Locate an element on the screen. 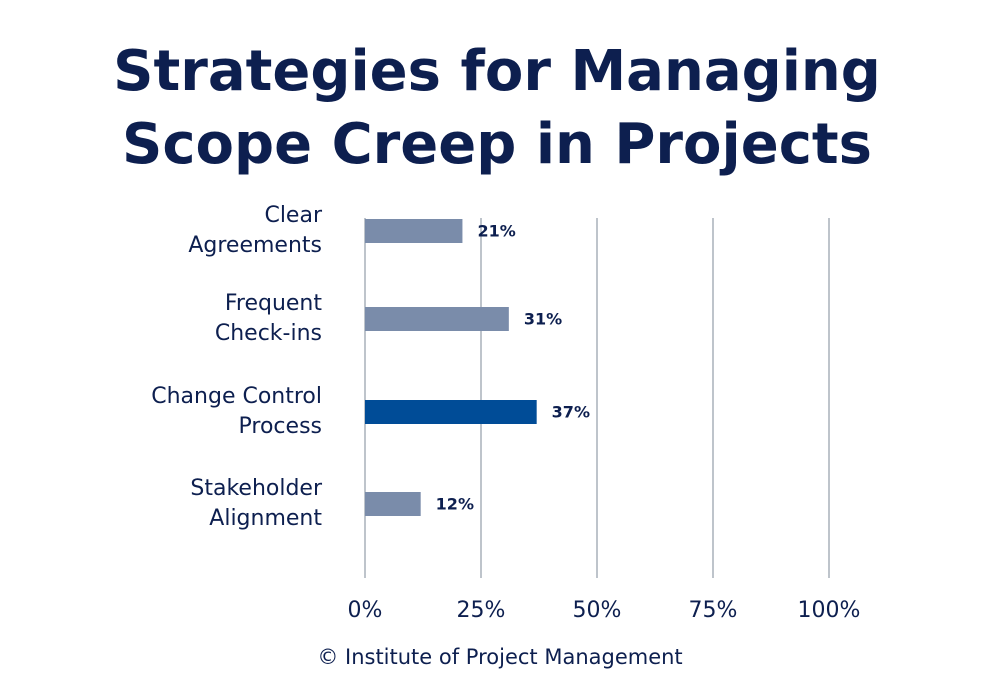 The width and height of the screenshot is (1000, 700). value-label: 12% is located at coordinates (455, 504).